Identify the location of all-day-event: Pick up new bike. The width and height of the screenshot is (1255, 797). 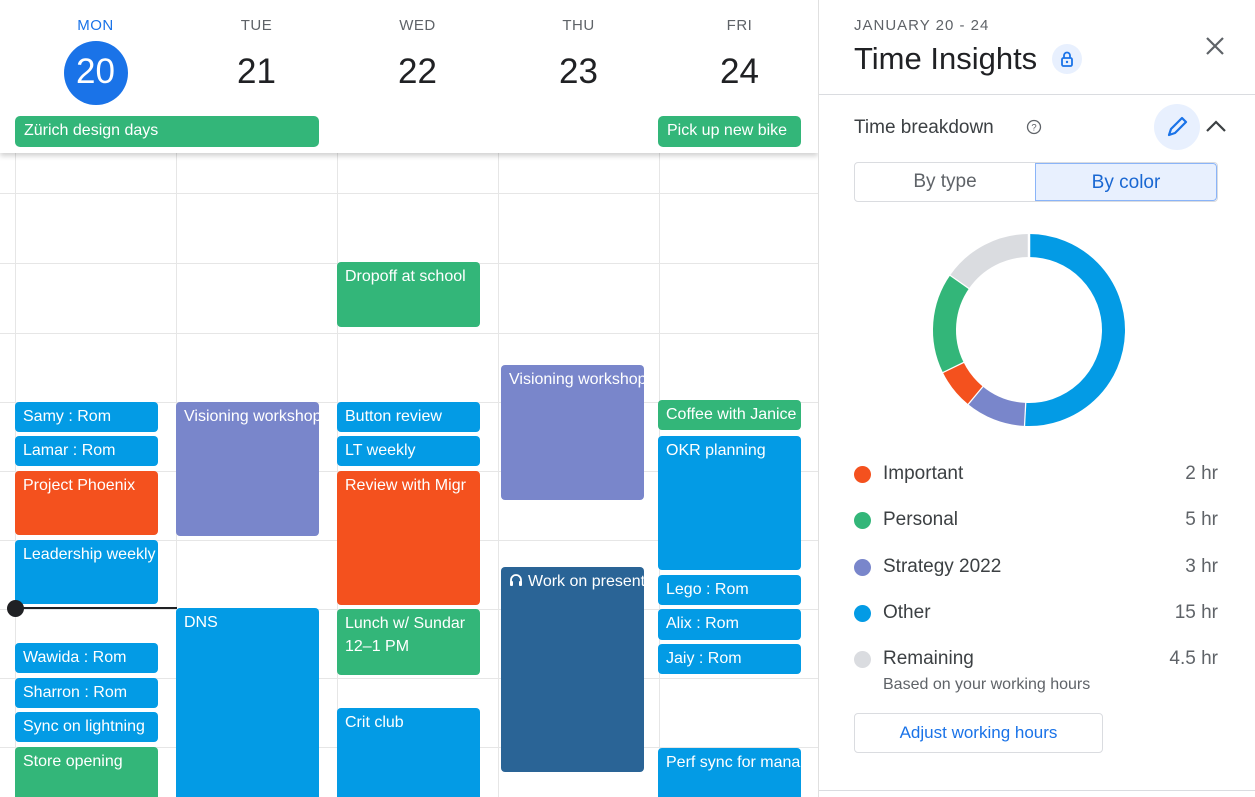
(729, 131).